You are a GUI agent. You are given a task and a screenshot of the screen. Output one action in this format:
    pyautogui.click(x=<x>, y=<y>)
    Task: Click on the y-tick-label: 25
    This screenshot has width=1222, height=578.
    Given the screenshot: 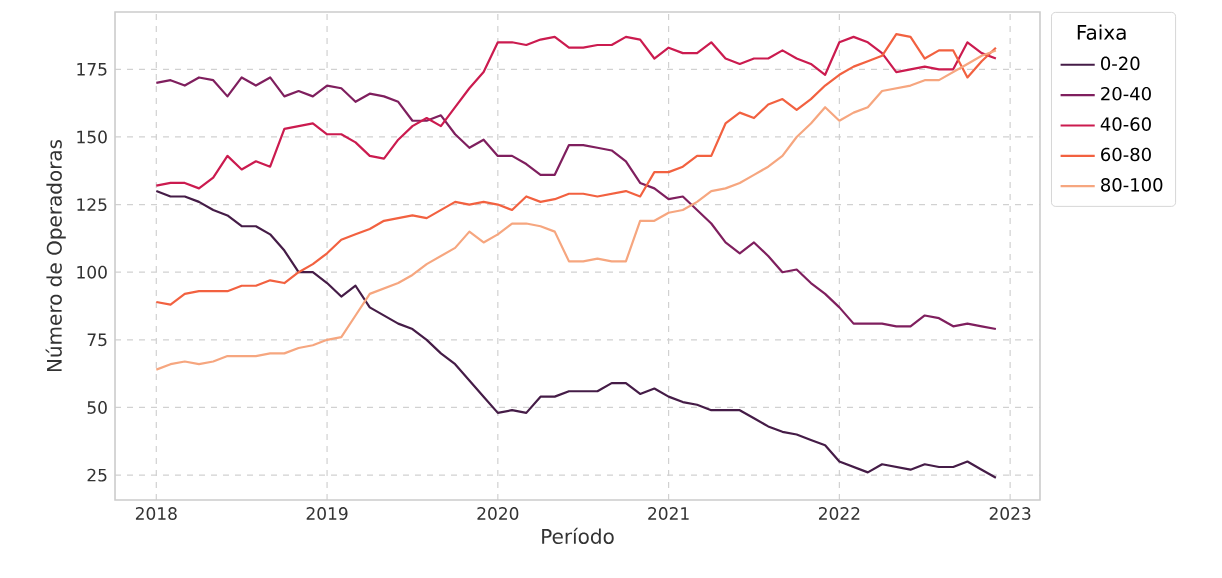 What is the action you would take?
    pyautogui.click(x=97, y=475)
    